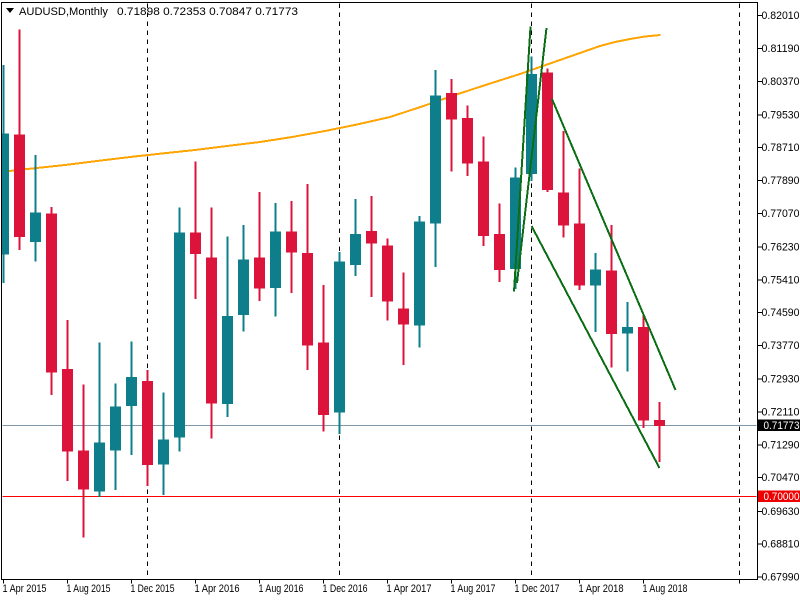 The width and height of the screenshot is (800, 605). What do you see at coordinates (781, 280) in the screenshot?
I see `svg-text: 0.75410` at bounding box center [781, 280].